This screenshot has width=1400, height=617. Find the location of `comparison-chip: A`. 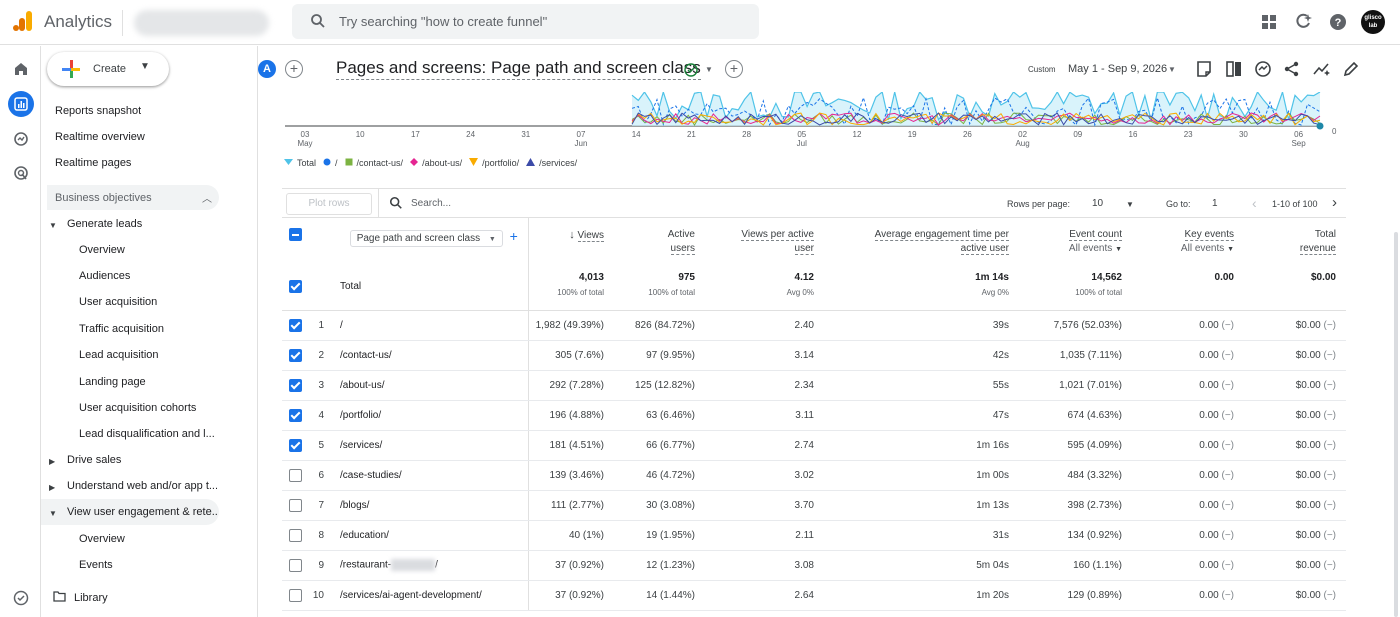

comparison-chip: A is located at coordinates (267, 69).